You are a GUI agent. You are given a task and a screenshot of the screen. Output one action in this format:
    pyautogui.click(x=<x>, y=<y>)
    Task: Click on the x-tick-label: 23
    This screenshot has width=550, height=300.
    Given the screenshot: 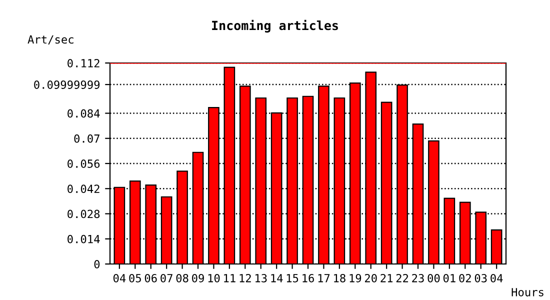 What is the action you would take?
    pyautogui.click(x=418, y=278)
    